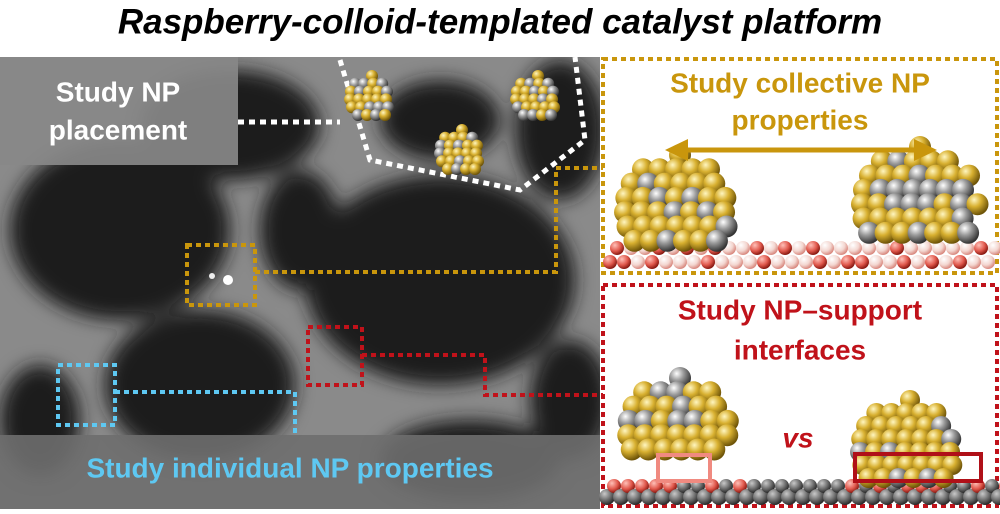  What do you see at coordinates (797, 437) in the screenshot?
I see `vs-label: vs` at bounding box center [797, 437].